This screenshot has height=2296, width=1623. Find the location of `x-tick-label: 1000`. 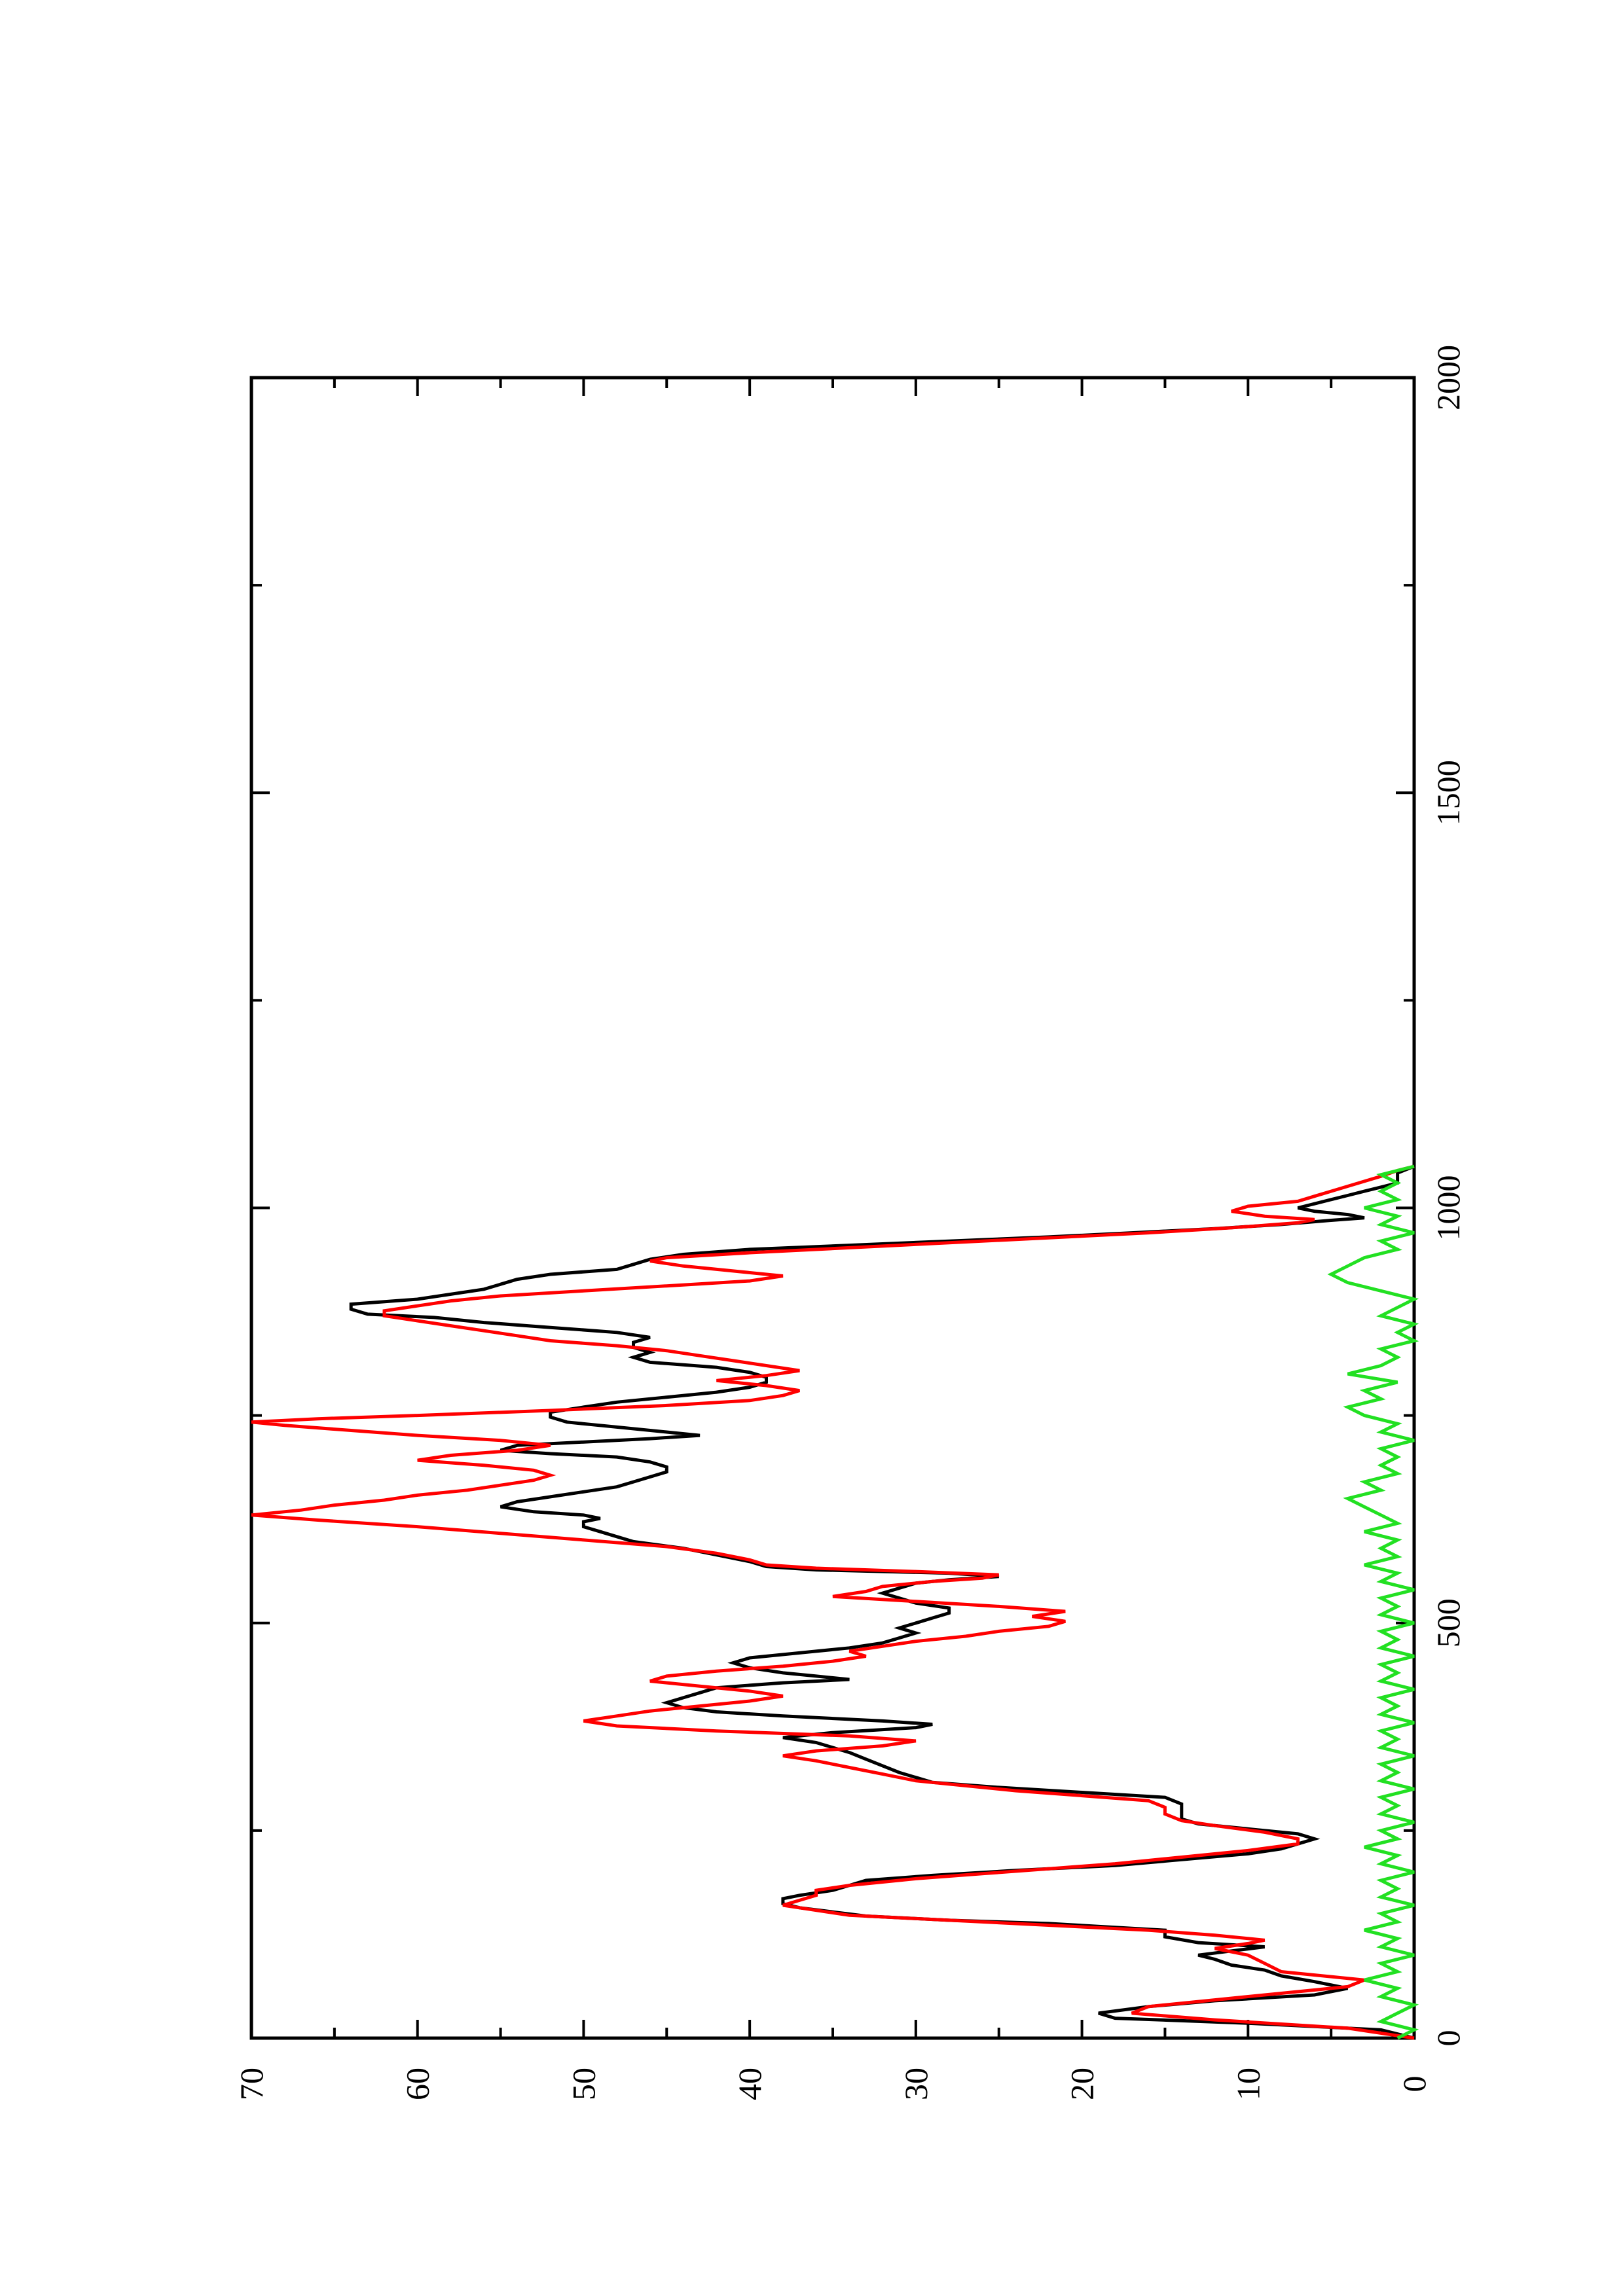

x-tick-label: 1000 is located at coordinates (1448, 1208).